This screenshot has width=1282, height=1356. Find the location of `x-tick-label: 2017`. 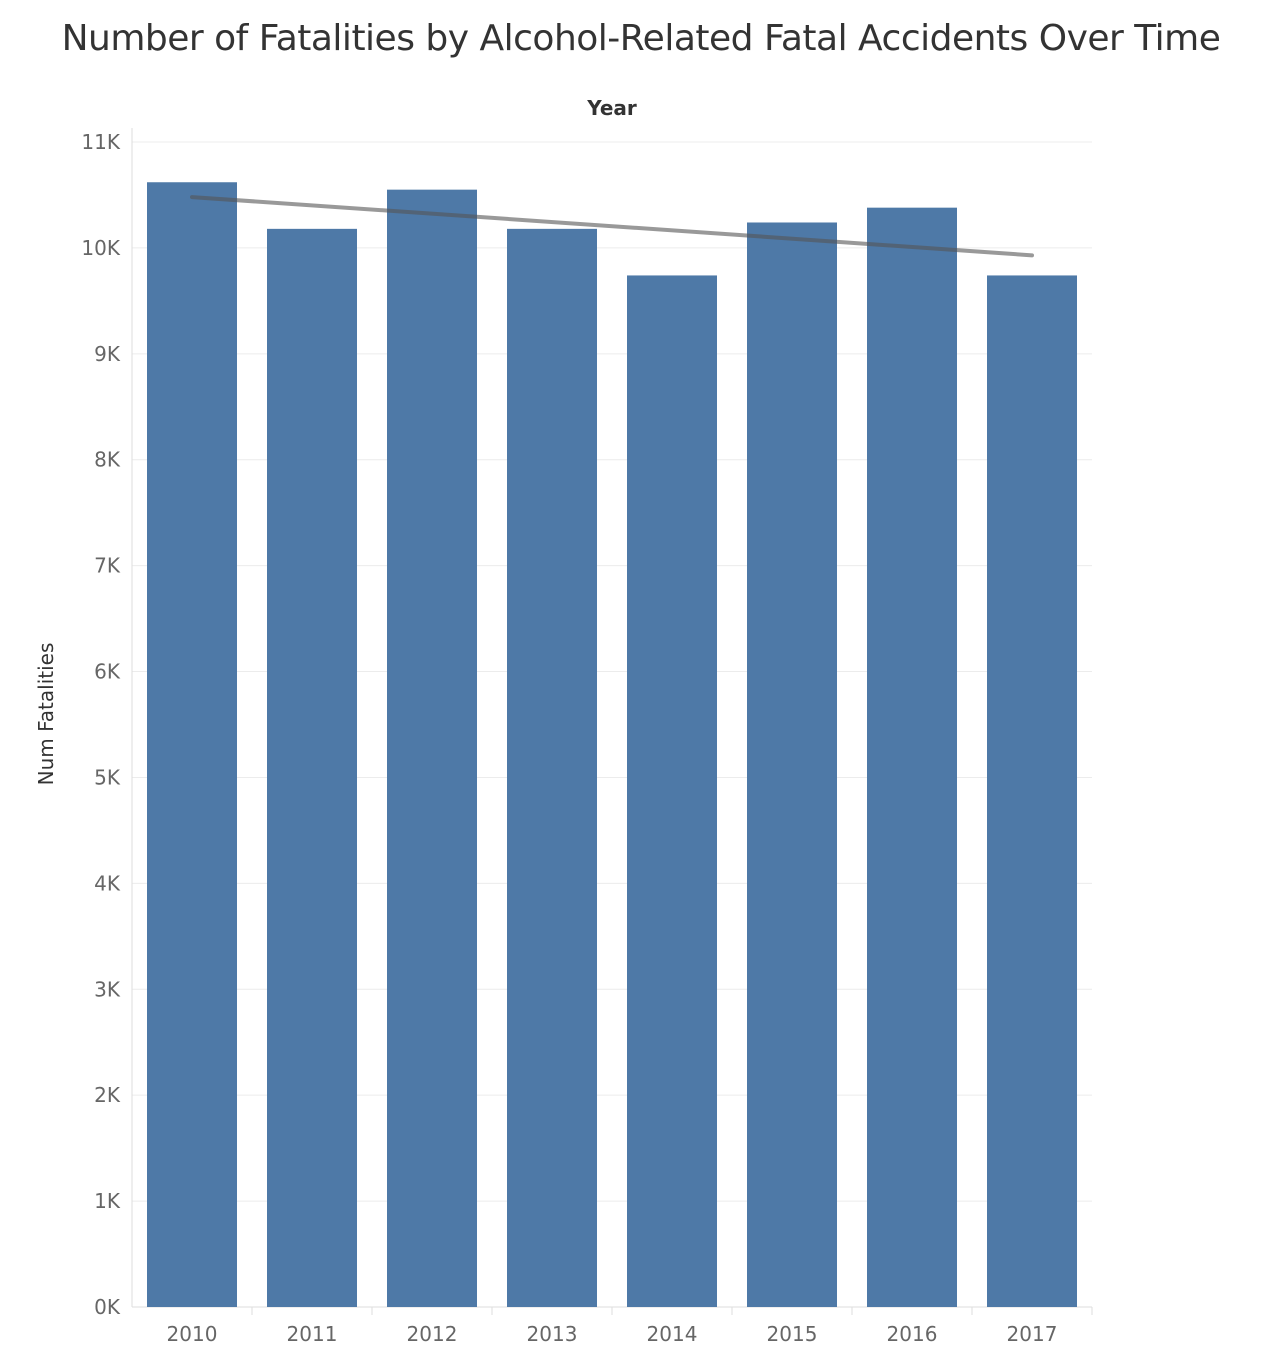

x-tick-label: 2017 is located at coordinates (1032, 1334).